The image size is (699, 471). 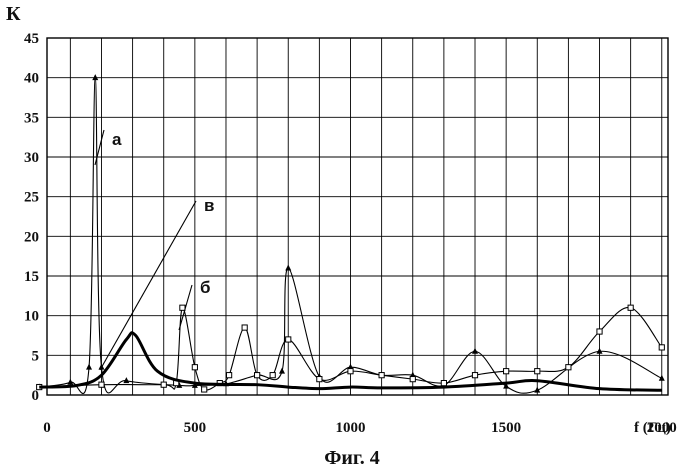 I want to click on y-tick-label: 35, so click(x=31, y=118).